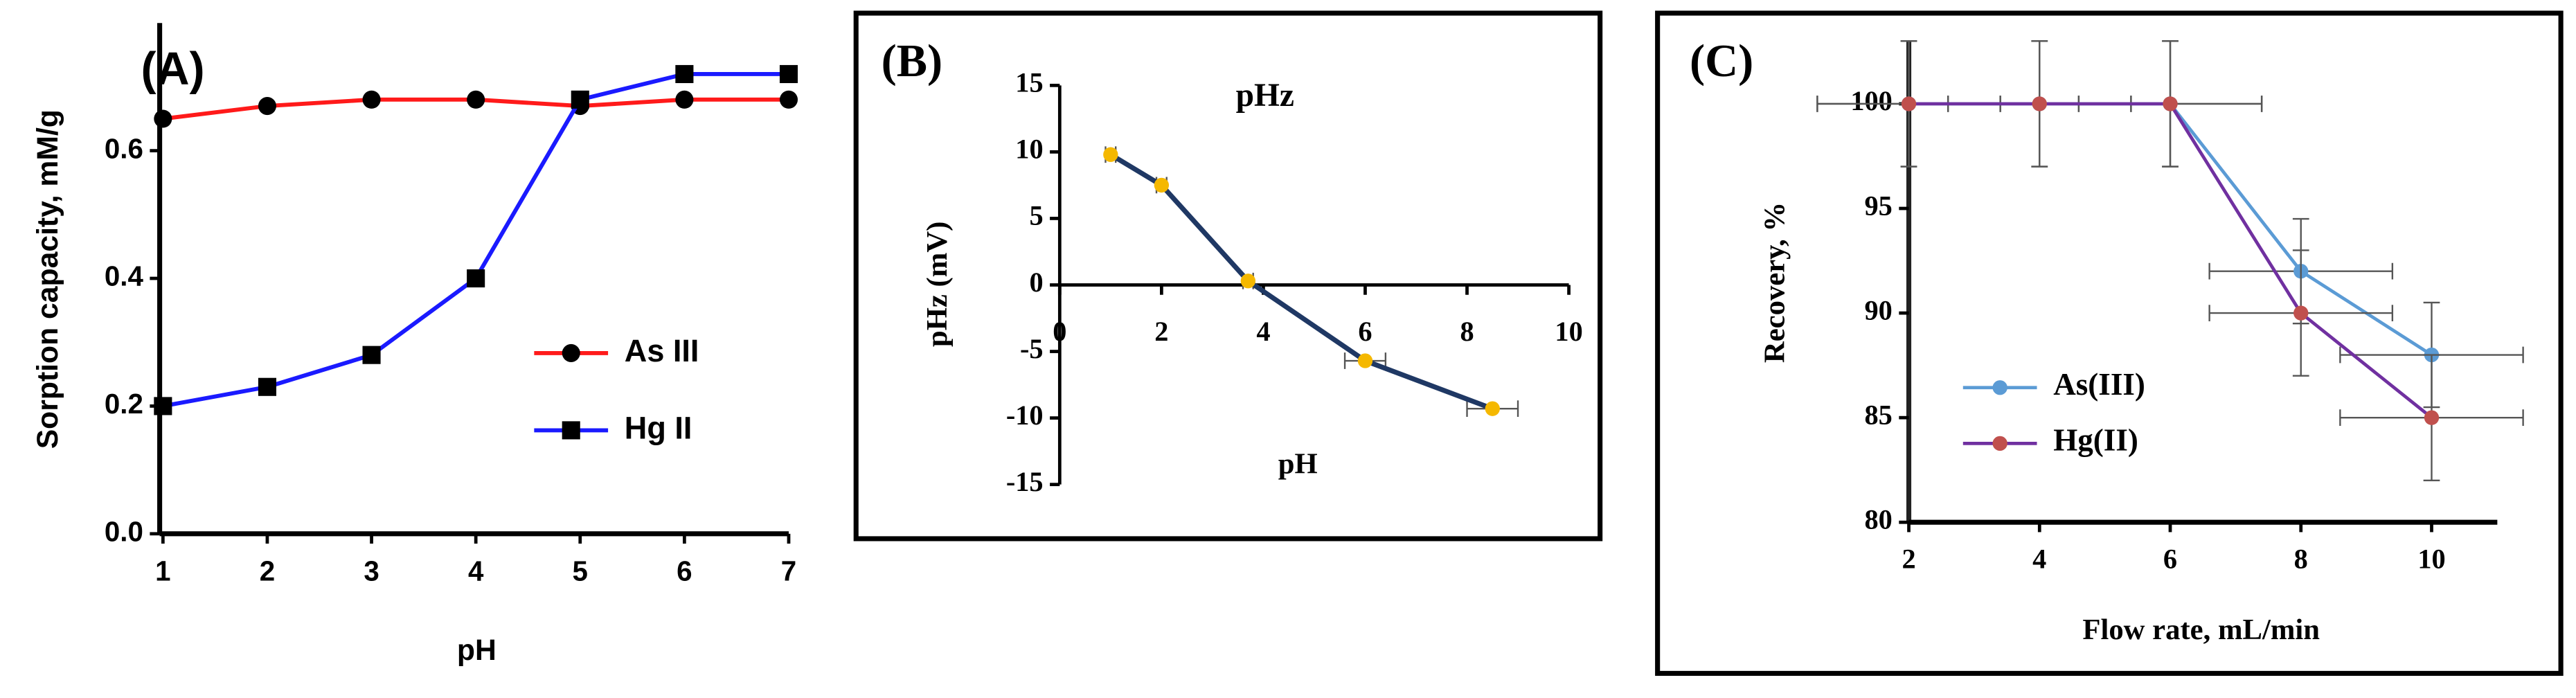 The height and width of the screenshot is (698, 2576). I want to click on x-tick-label: 7, so click(788, 571).